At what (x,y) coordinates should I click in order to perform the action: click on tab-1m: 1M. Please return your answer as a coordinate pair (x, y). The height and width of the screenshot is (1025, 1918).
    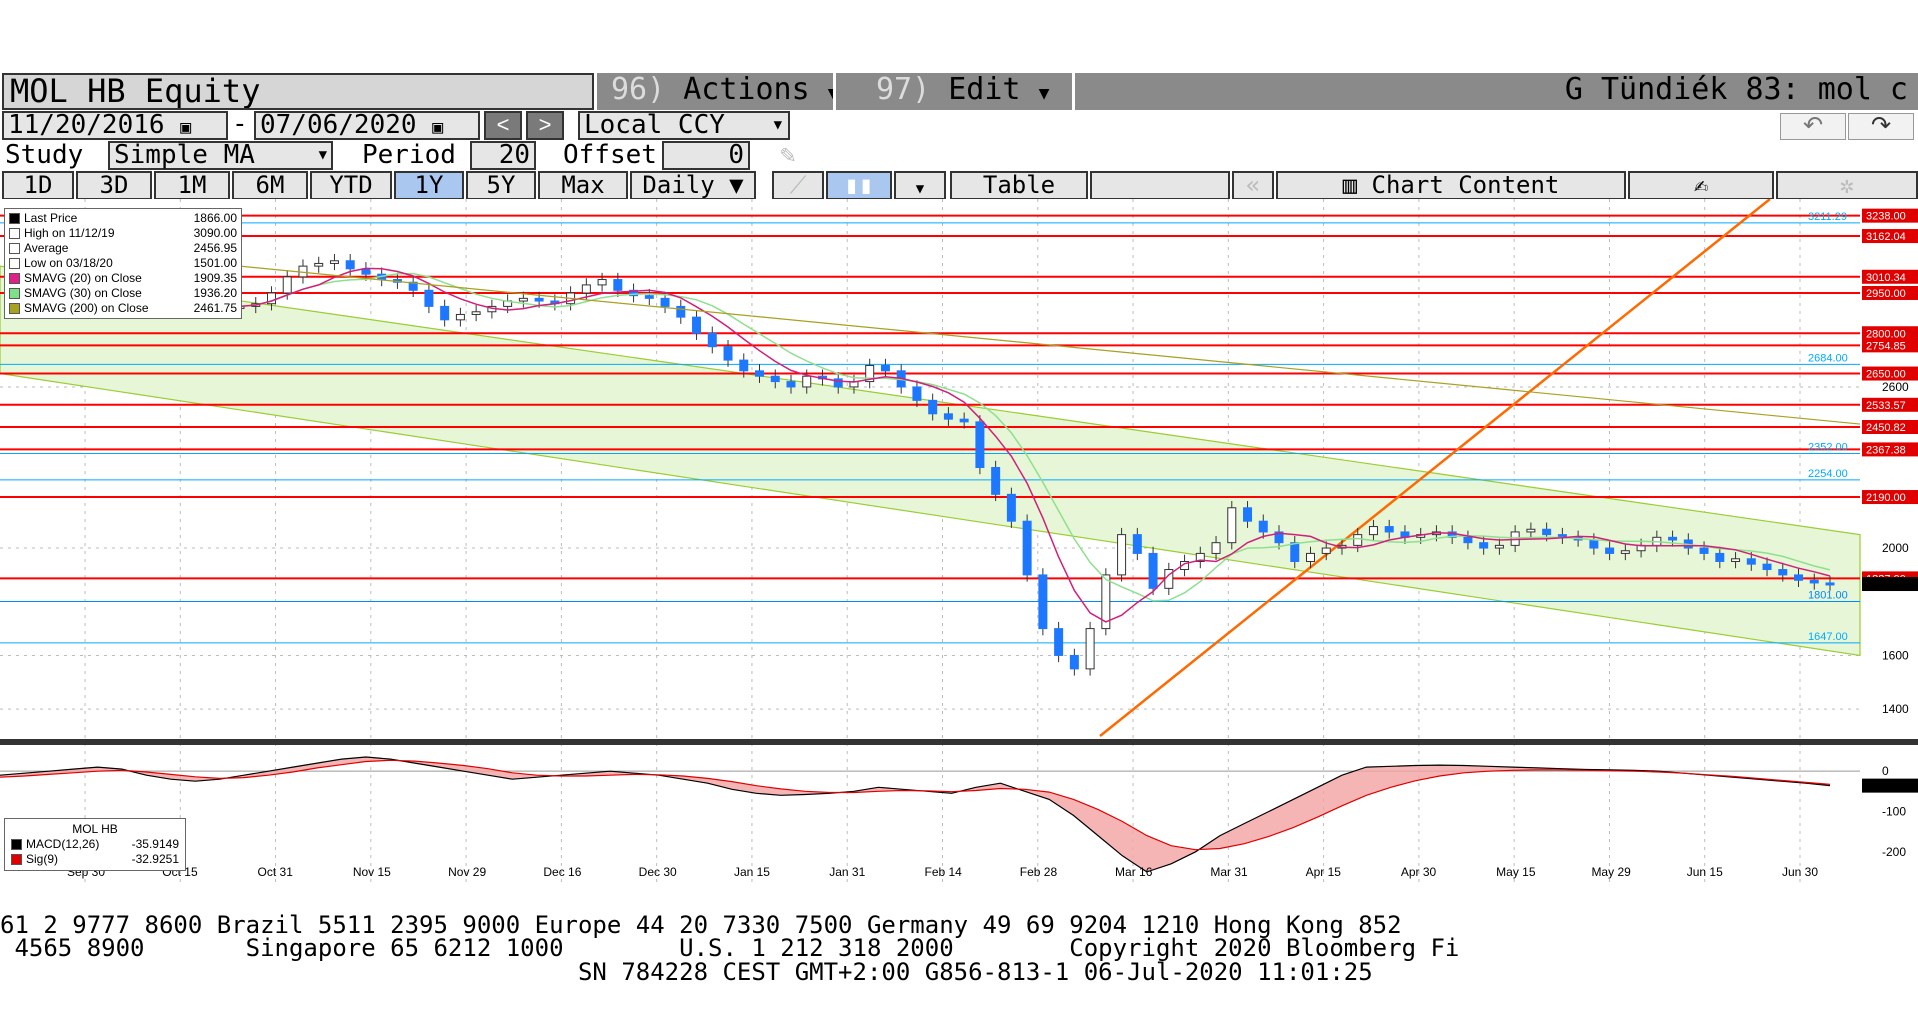
    Looking at the image, I should click on (192, 185).